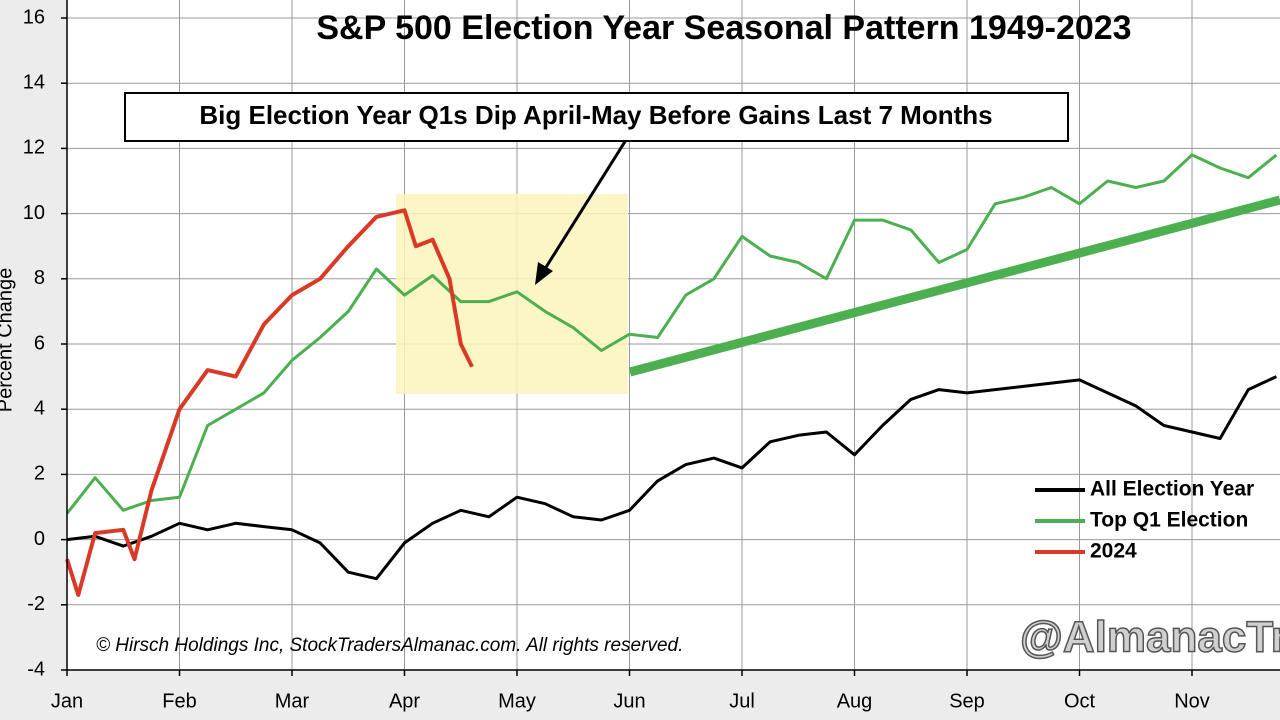 Image resolution: width=1280 pixels, height=720 pixels. What do you see at coordinates (36, 604) in the screenshot?
I see `y-tick-label: -2` at bounding box center [36, 604].